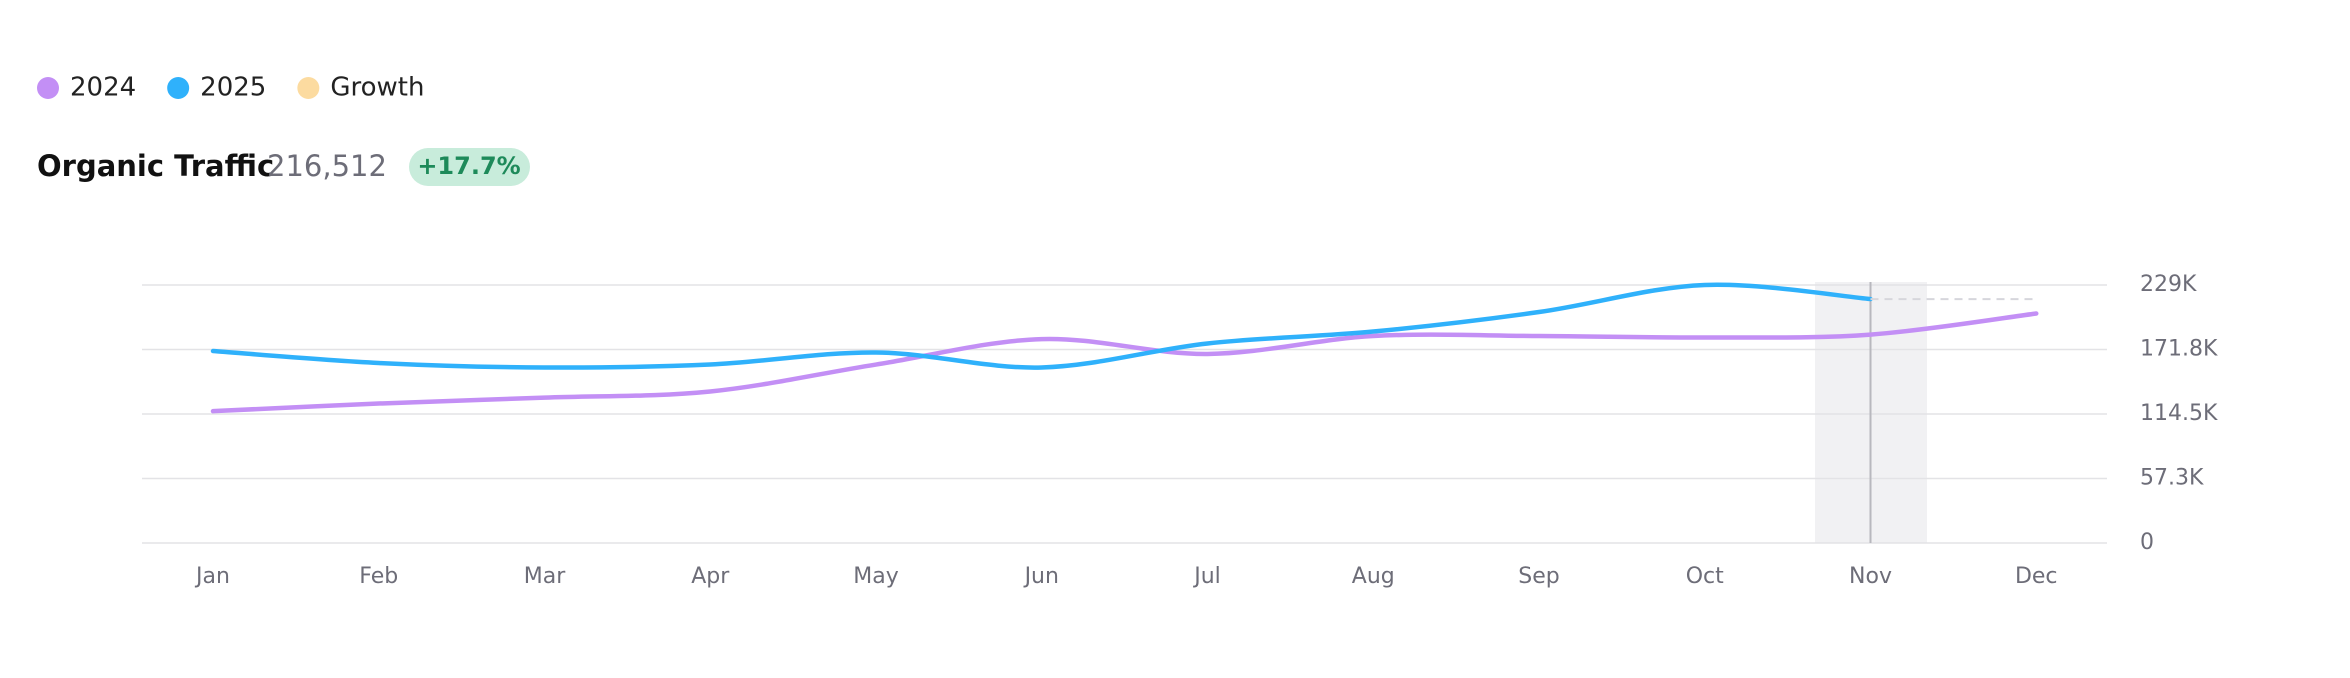 The height and width of the screenshot is (678, 2350). What do you see at coordinates (377, 88) in the screenshot?
I see `legend-label: Growth` at bounding box center [377, 88].